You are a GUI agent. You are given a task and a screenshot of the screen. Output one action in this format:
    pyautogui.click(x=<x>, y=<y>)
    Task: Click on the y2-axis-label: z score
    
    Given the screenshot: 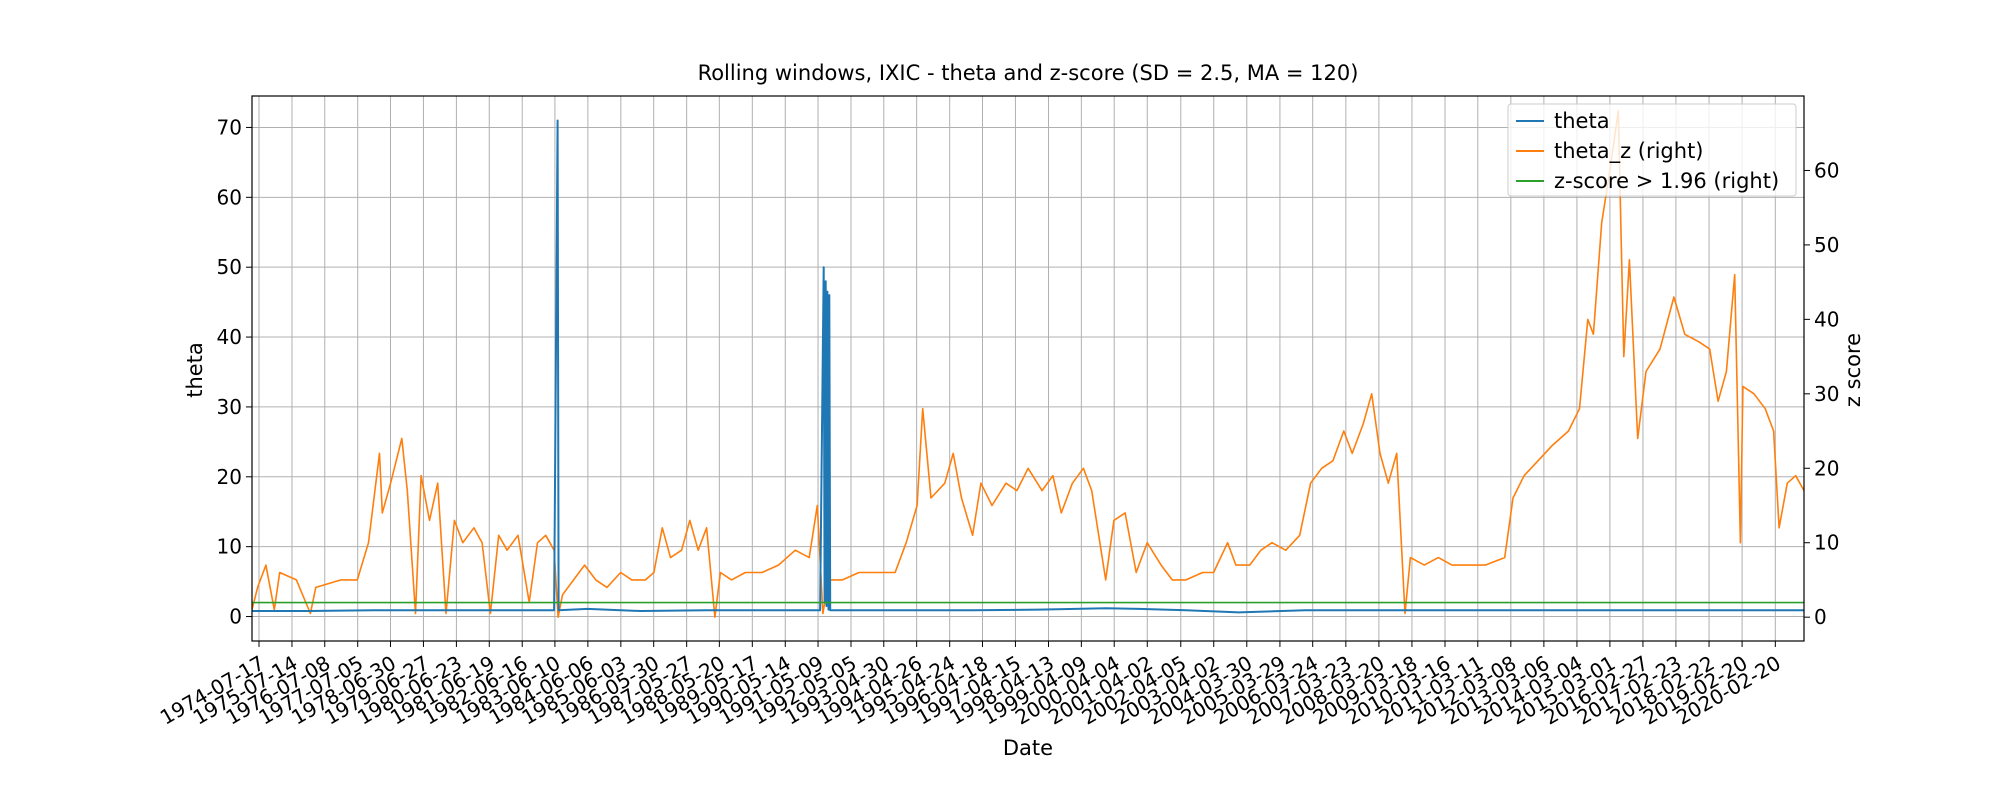 What is the action you would take?
    pyautogui.click(x=1853, y=370)
    